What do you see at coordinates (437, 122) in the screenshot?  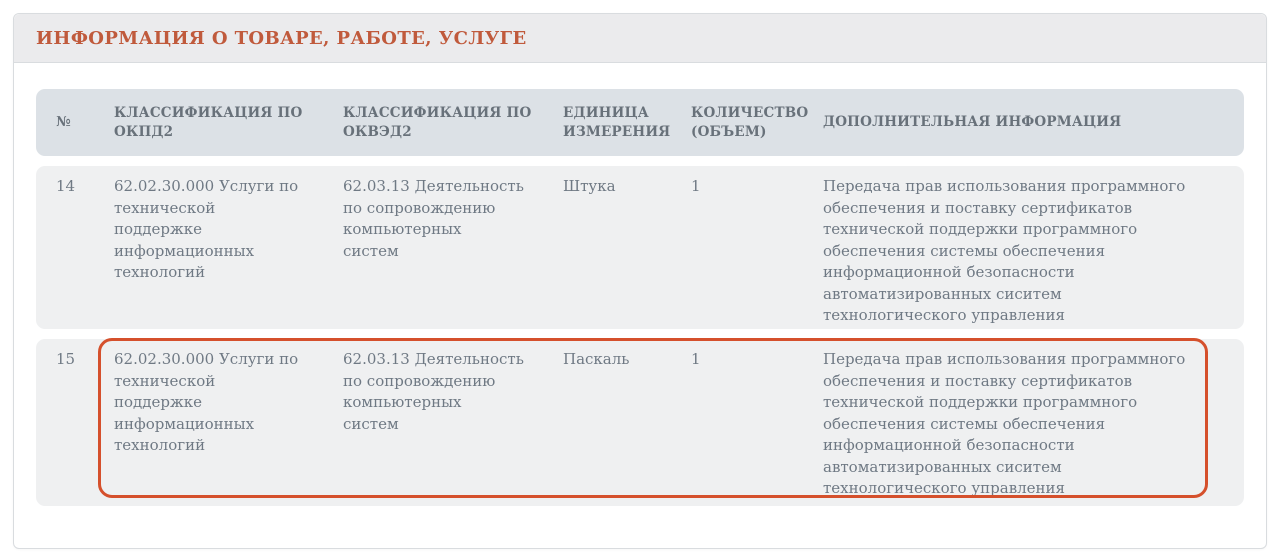 I see `column-header-okved2: КЛАССИФИКАЦИЯ ПО ОКВЭД2` at bounding box center [437, 122].